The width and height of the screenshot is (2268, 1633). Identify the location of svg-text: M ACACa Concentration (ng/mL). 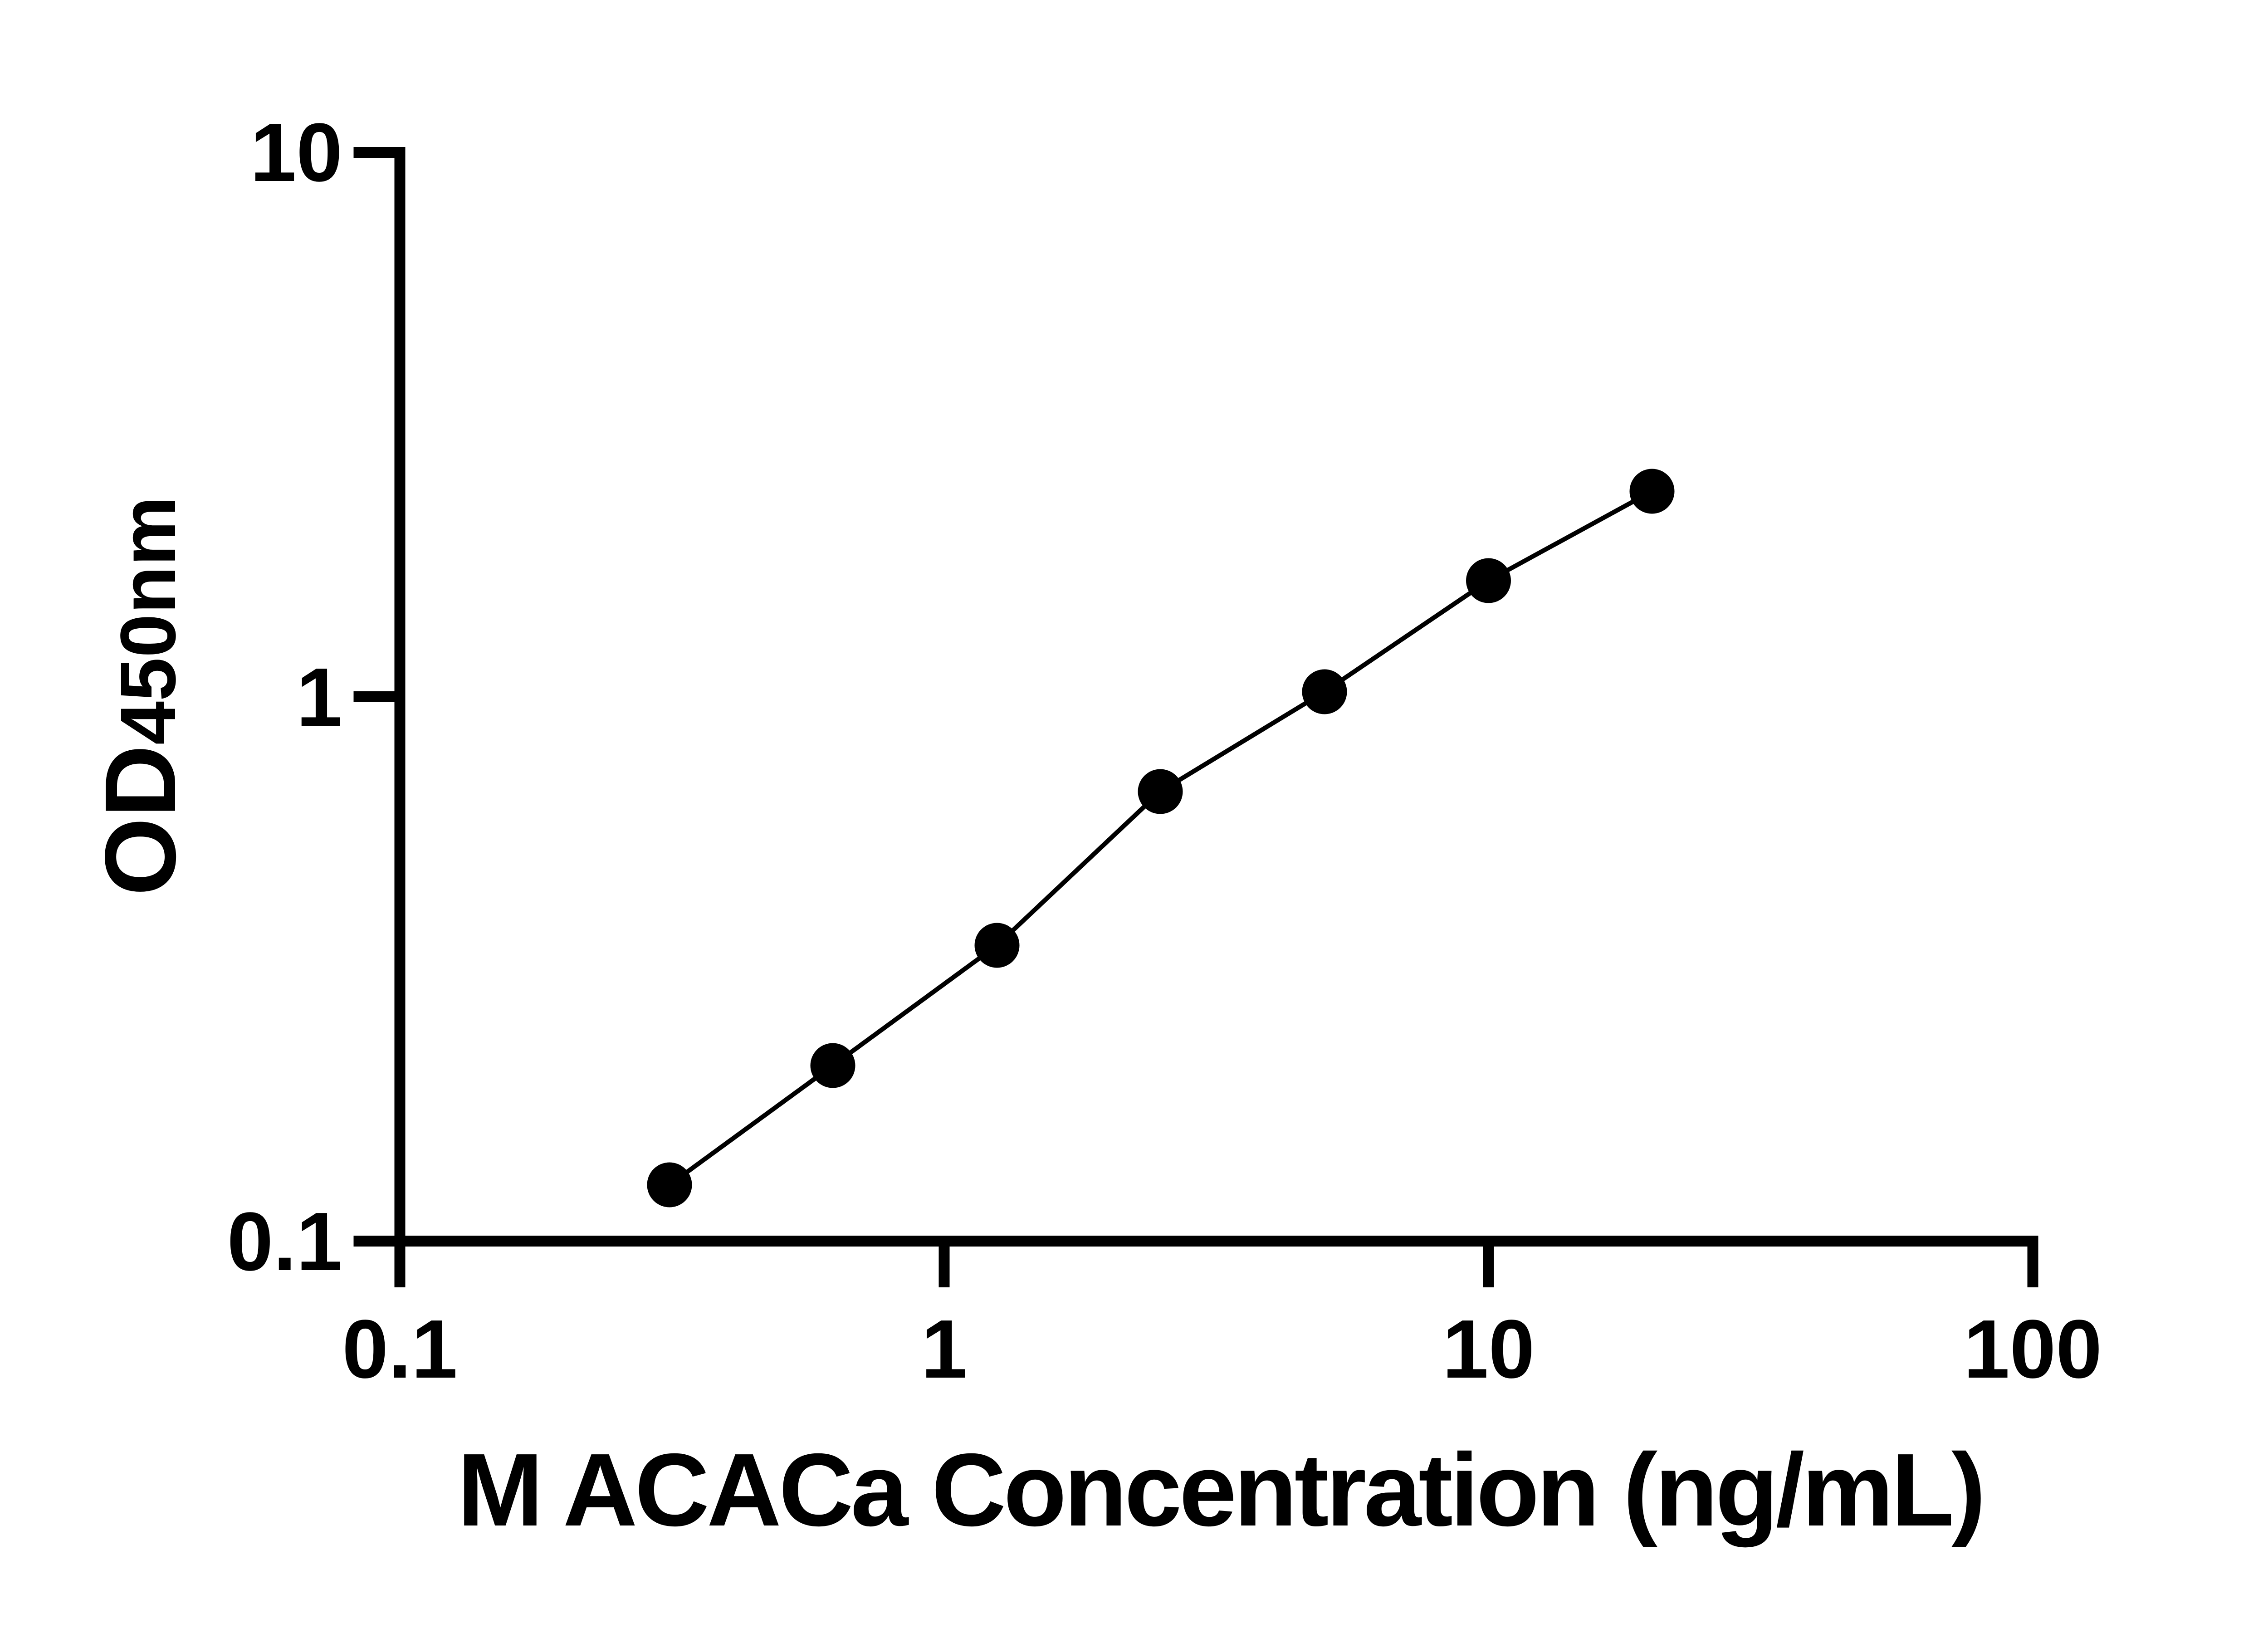
(1220, 1490).